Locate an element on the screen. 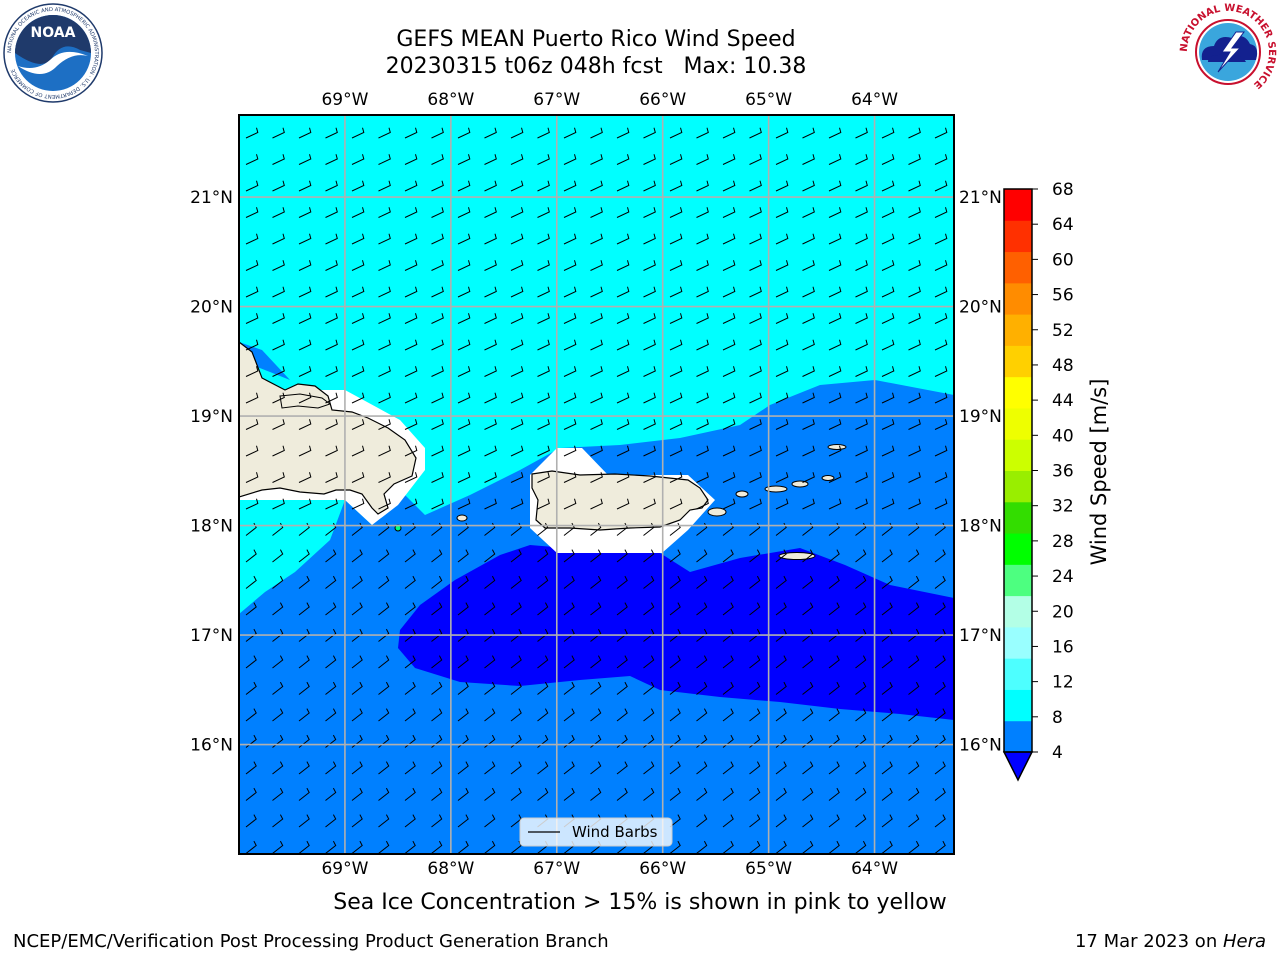 This screenshot has height=960, width=1280. colorbar-tick-label-4: 52 is located at coordinates (1063, 331).